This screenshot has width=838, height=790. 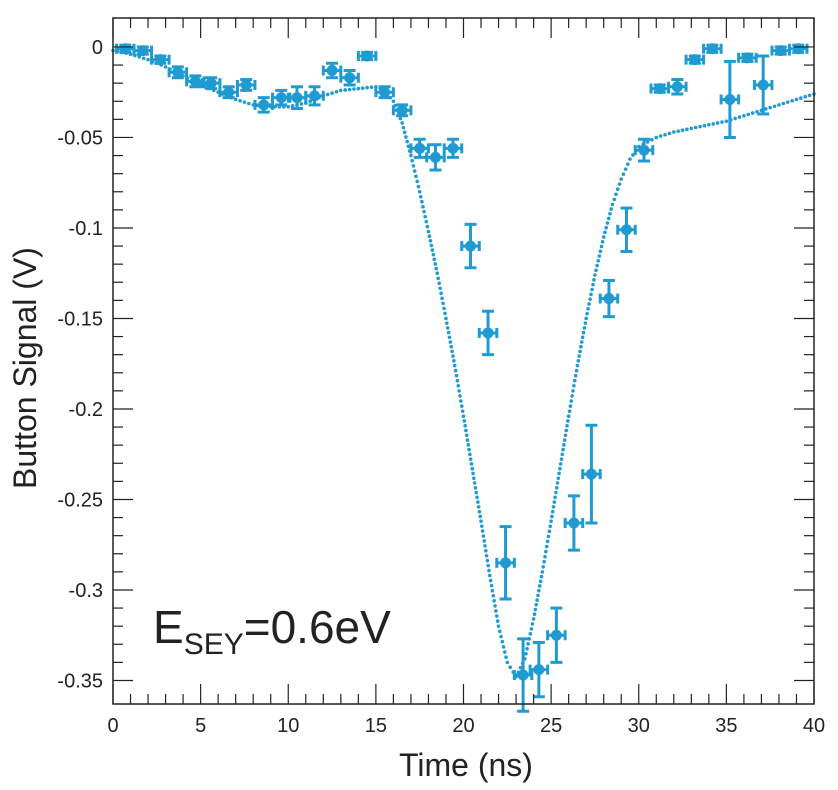 I want to click on y-axis-title: Button Signal (V), so click(x=25, y=368).